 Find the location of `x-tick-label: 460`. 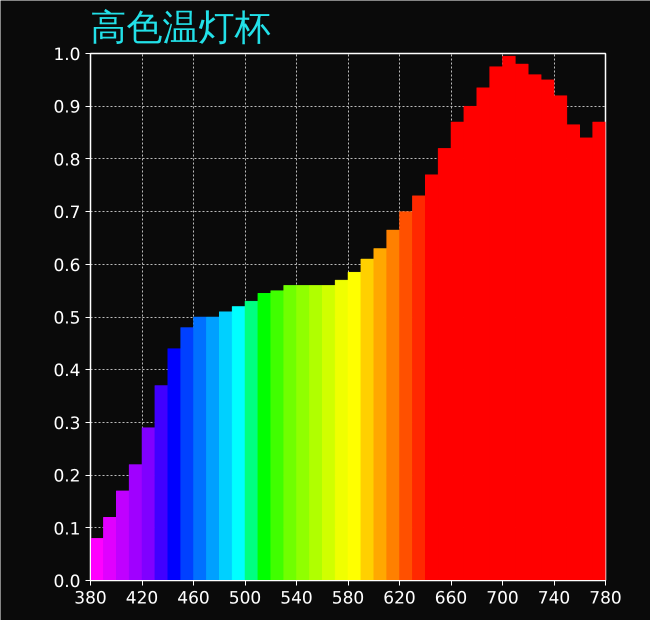

x-tick-label: 460 is located at coordinates (193, 598).